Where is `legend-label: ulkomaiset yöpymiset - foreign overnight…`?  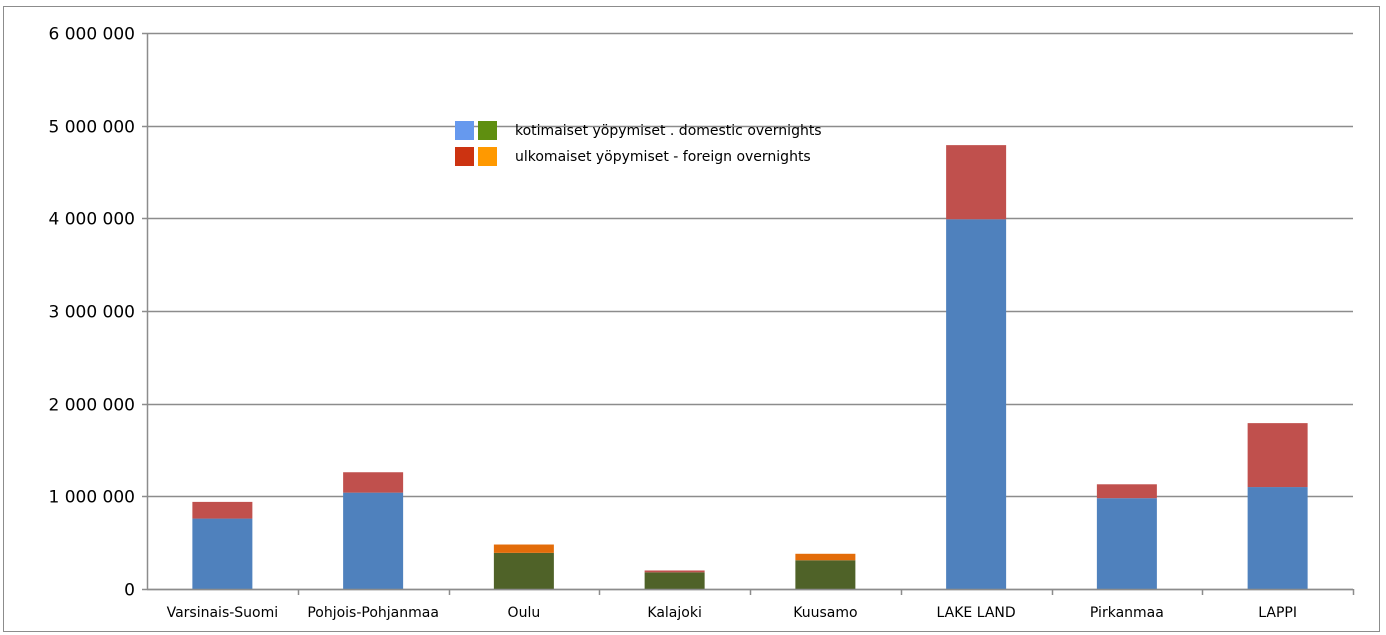 legend-label: ulkomaiset yöpymiset - foreign overnight… is located at coordinates (663, 157).